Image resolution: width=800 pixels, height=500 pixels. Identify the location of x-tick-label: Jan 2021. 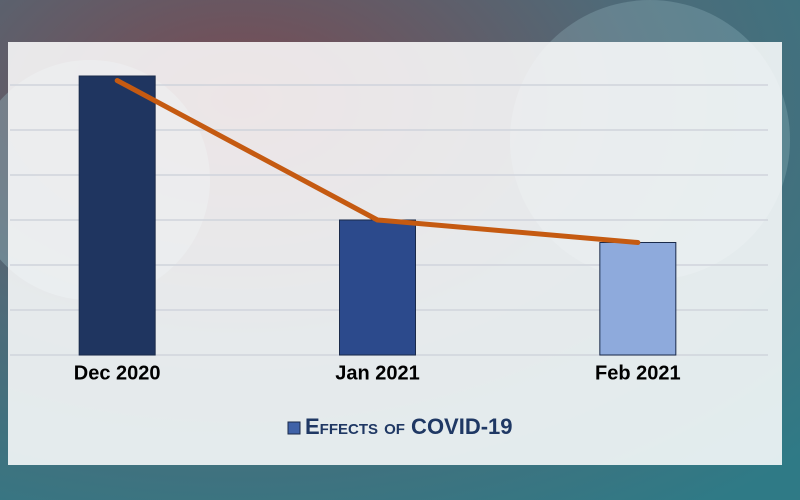
(377, 373).